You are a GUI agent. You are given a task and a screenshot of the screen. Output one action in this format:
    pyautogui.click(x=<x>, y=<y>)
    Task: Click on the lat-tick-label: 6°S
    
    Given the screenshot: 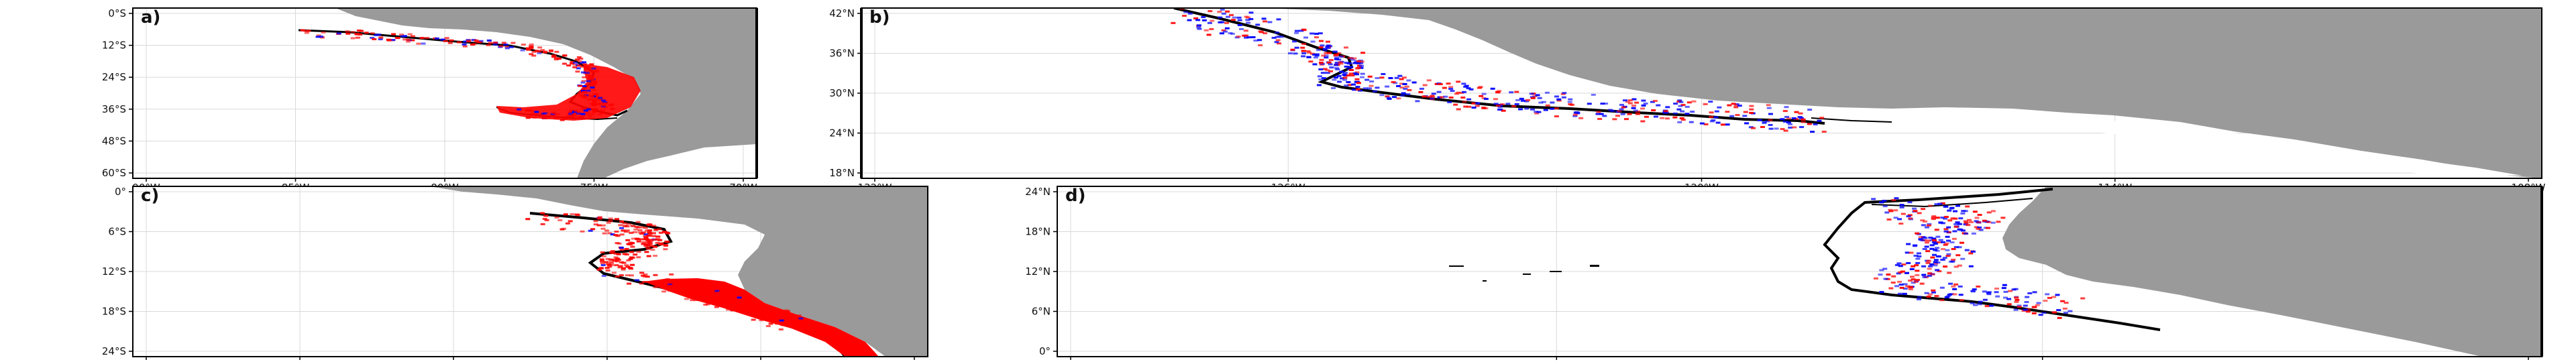 What is the action you would take?
    pyautogui.click(x=117, y=232)
    